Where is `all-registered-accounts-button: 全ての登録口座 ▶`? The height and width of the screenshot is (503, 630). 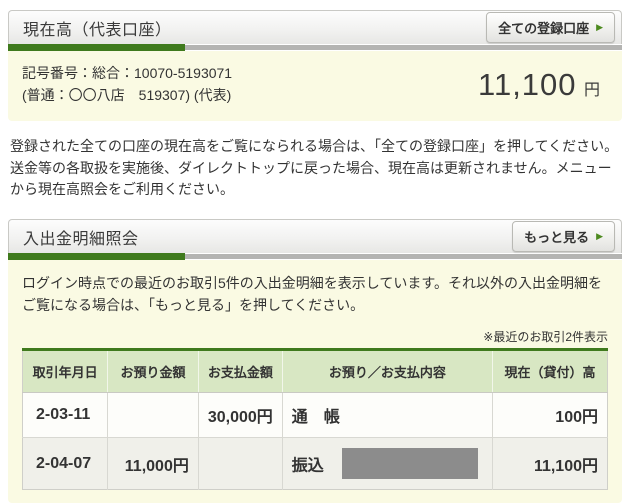
all-registered-accounts-button: 全ての登録口座 ▶ is located at coordinates (550, 27).